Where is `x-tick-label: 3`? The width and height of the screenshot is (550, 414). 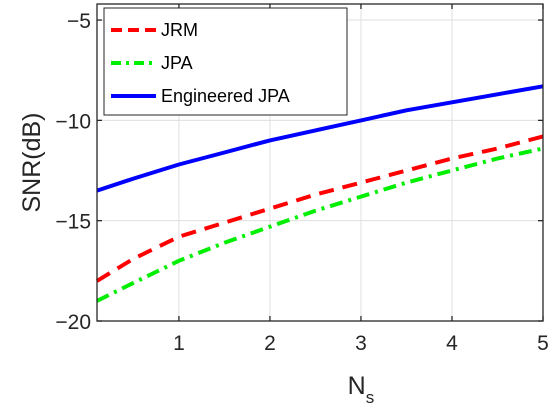
x-tick-label: 3 is located at coordinates (361, 343).